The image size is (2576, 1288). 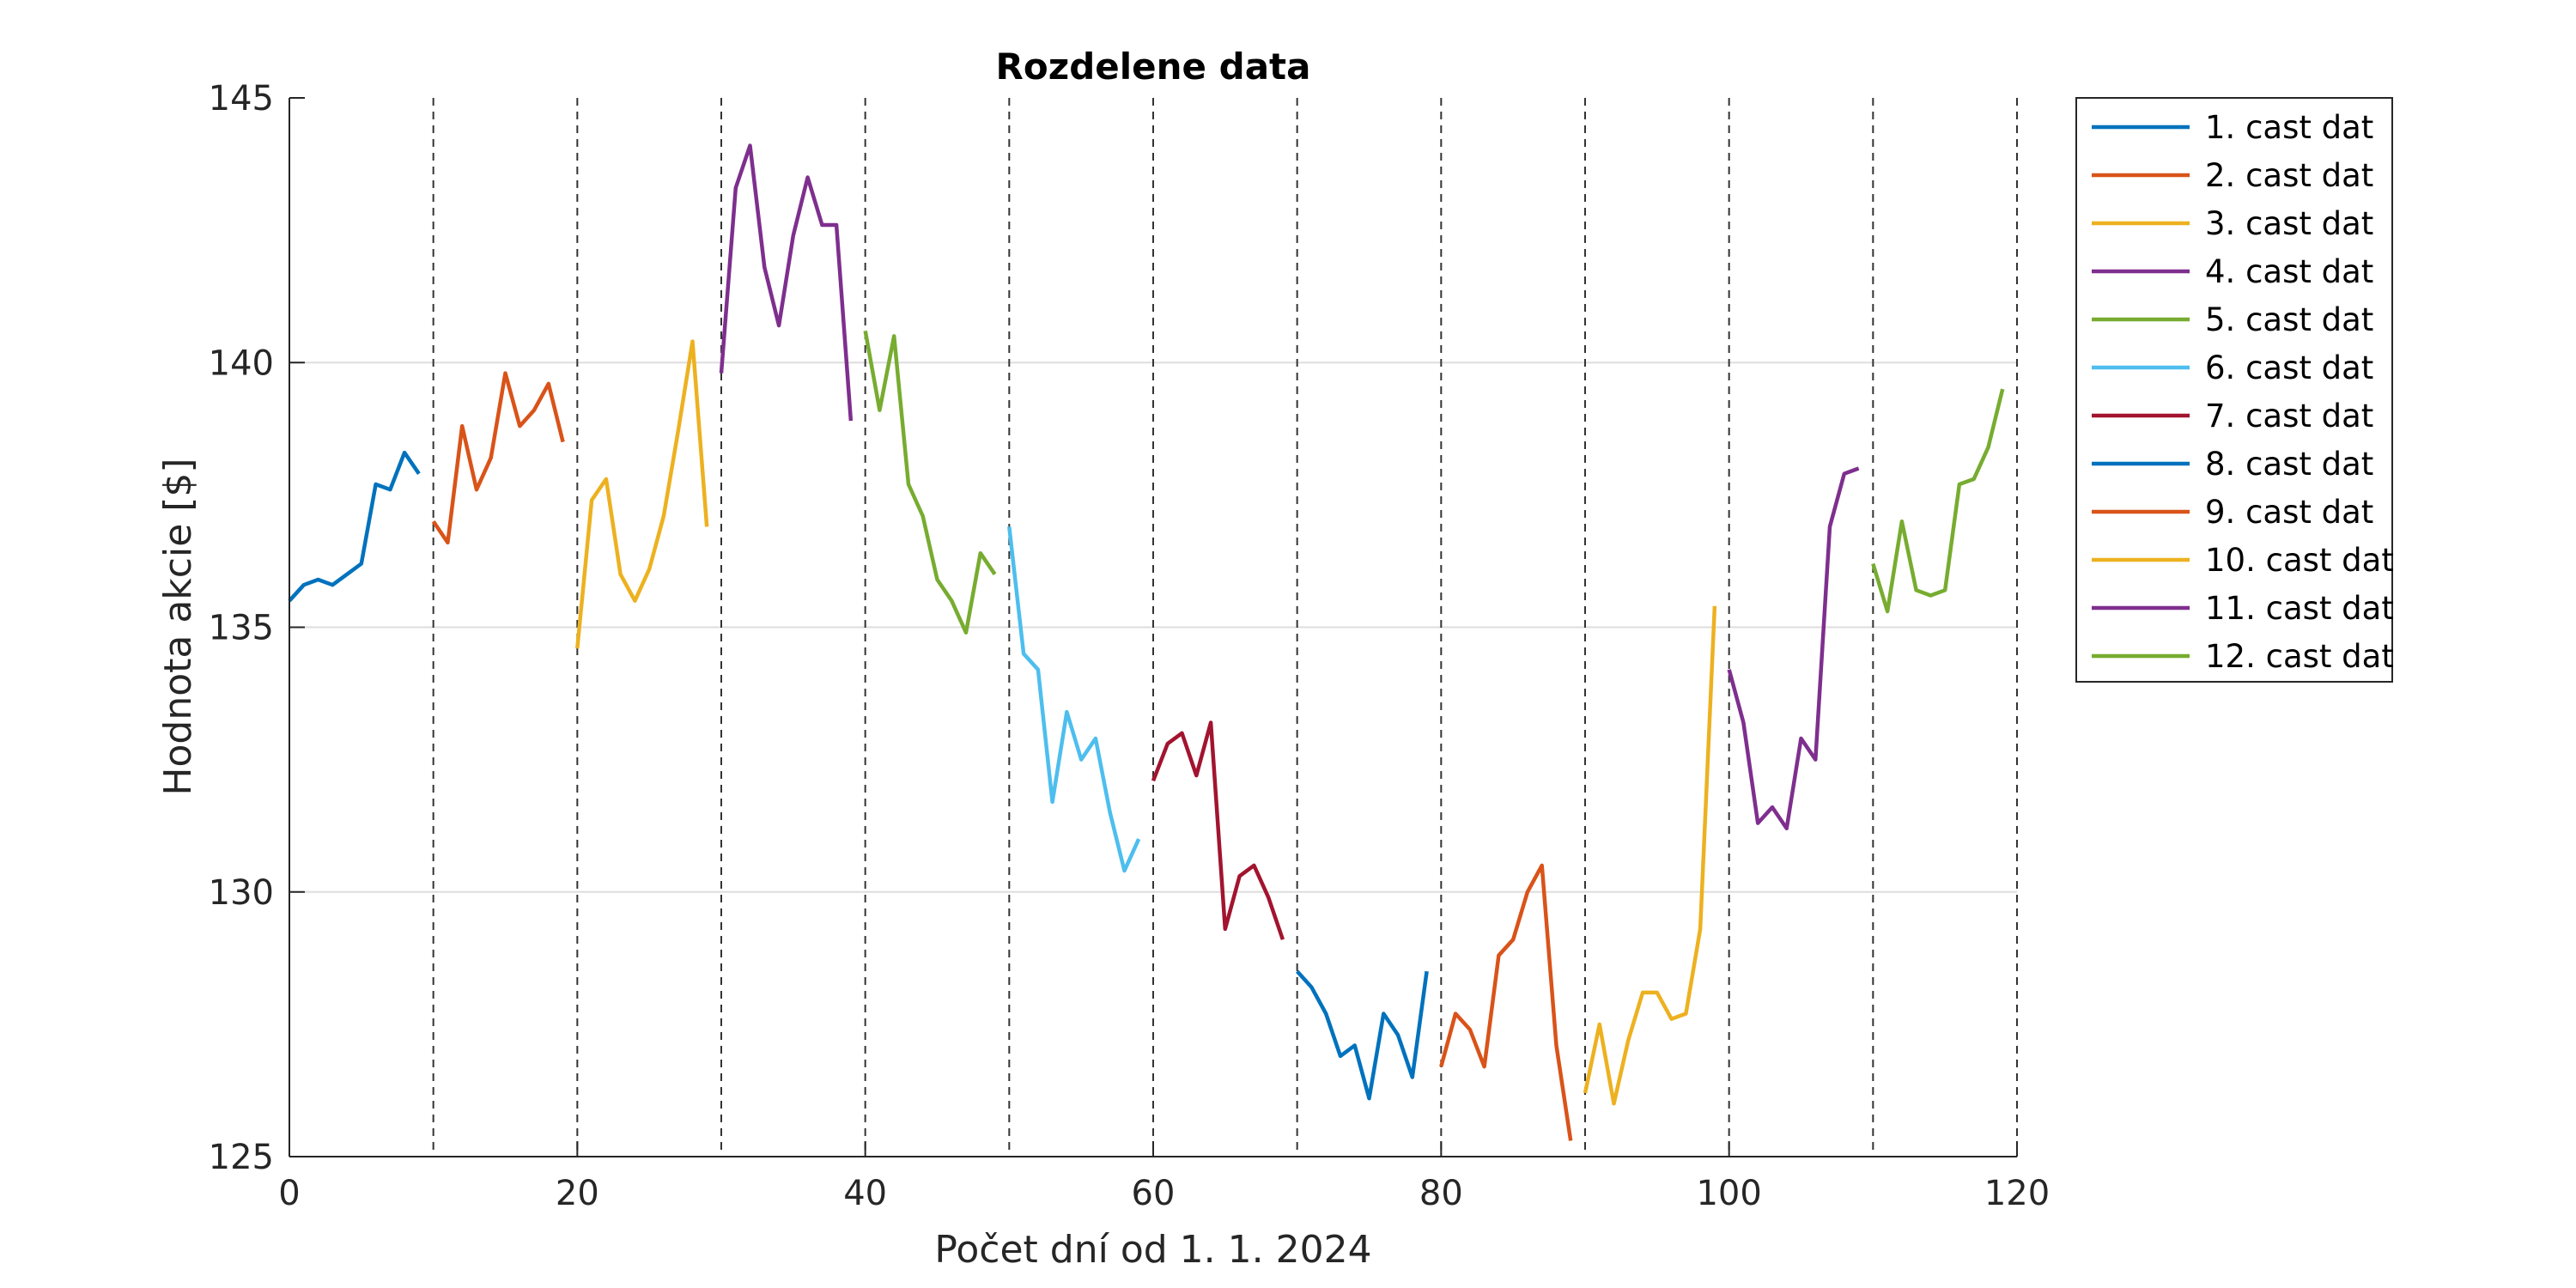 What do you see at coordinates (1154, 1193) in the screenshot?
I see `x-tick-label-3: 60` at bounding box center [1154, 1193].